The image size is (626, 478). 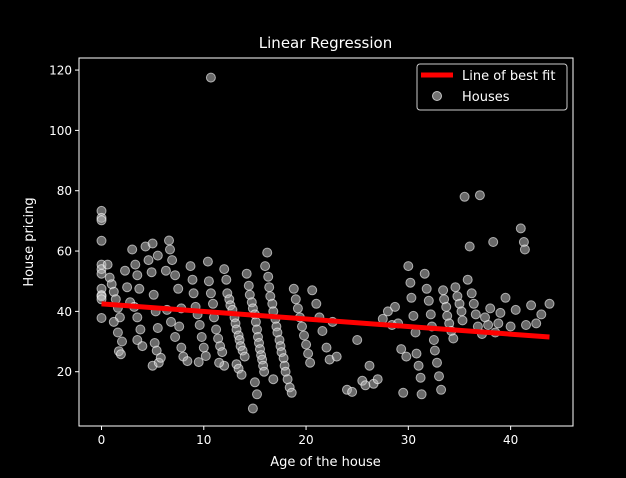 I want to click on legend-label-line: Line of best fit, so click(x=508, y=76).